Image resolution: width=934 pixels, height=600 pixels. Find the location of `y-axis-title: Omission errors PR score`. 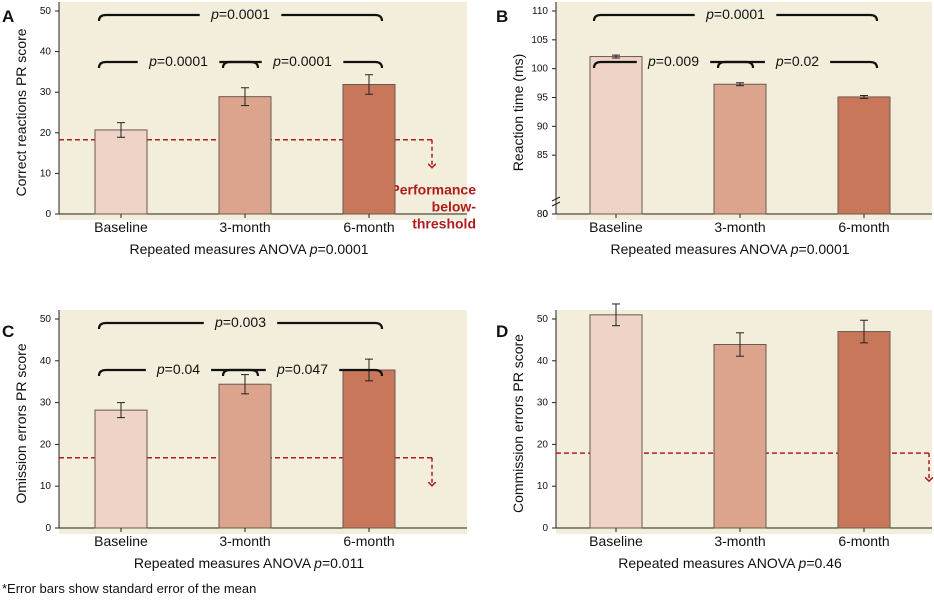

y-axis-title: Omission errors PR score is located at coordinates (21, 423).